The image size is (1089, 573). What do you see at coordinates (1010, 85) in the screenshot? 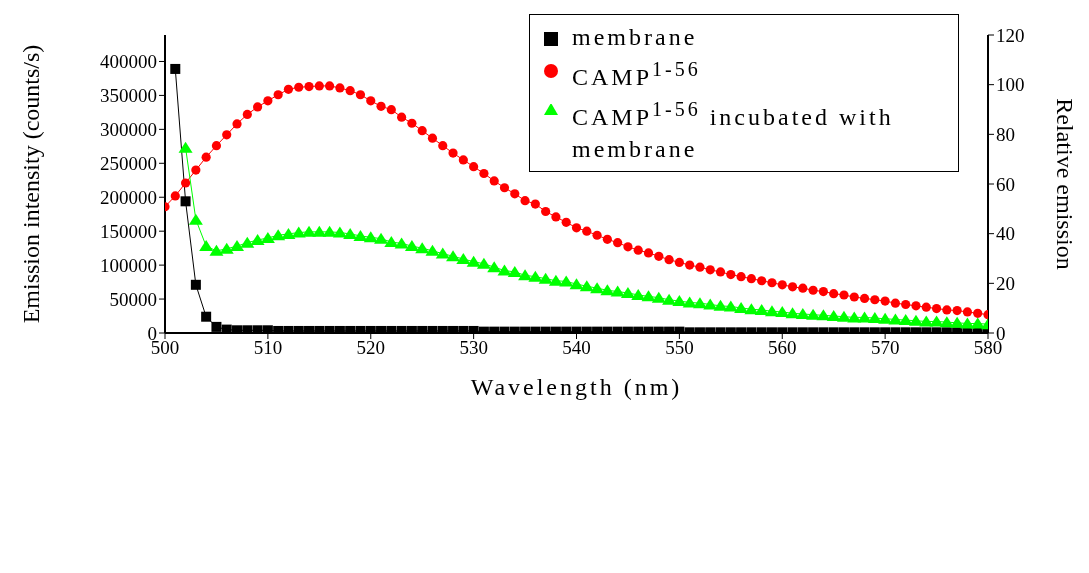
I see `y2-tick-label: 100` at bounding box center [1010, 85].